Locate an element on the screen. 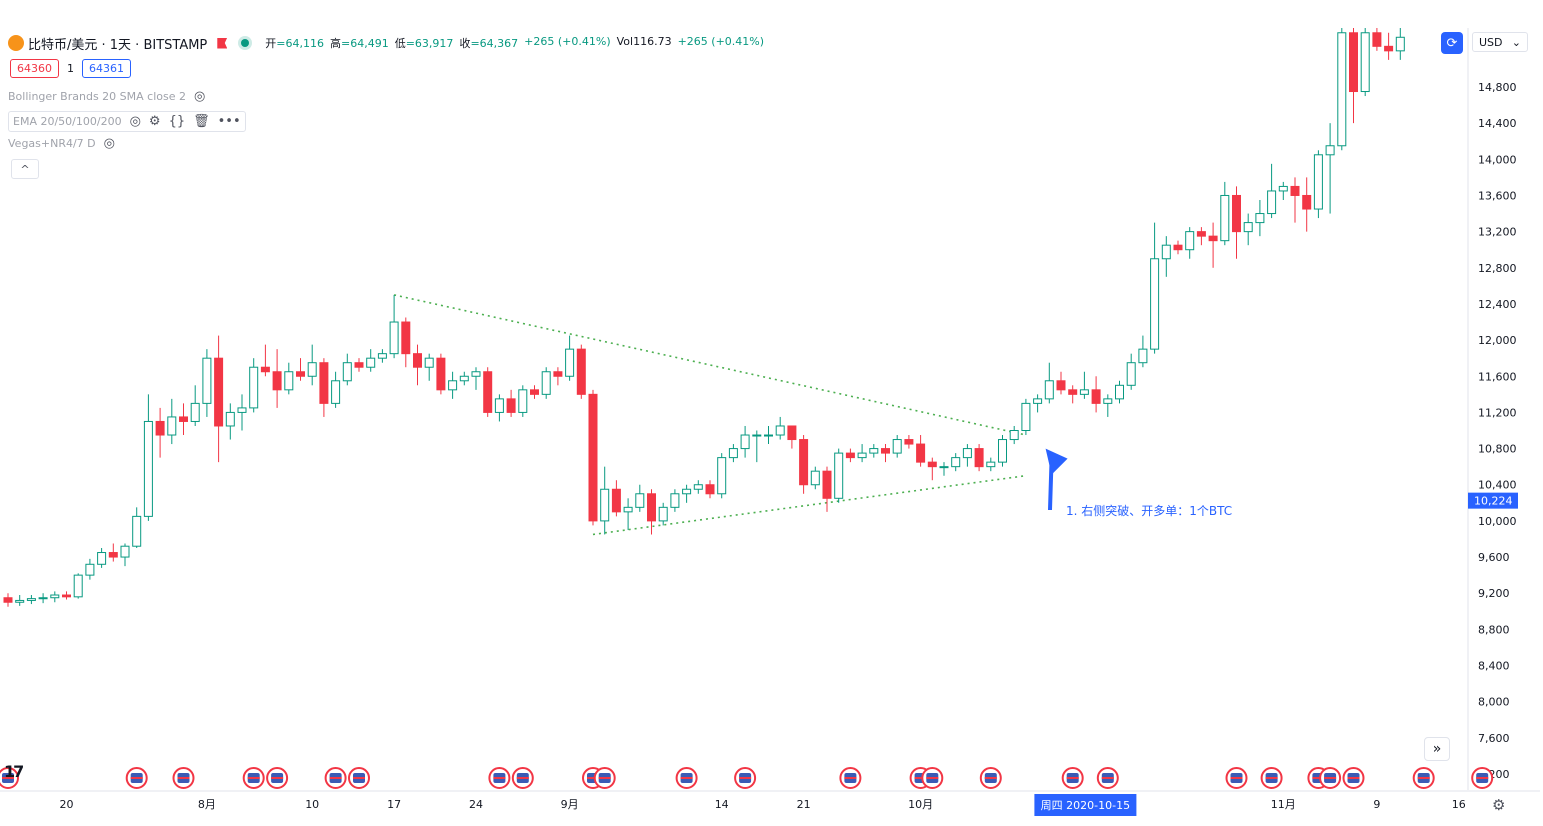  buy-button: 64361 is located at coordinates (106, 68).